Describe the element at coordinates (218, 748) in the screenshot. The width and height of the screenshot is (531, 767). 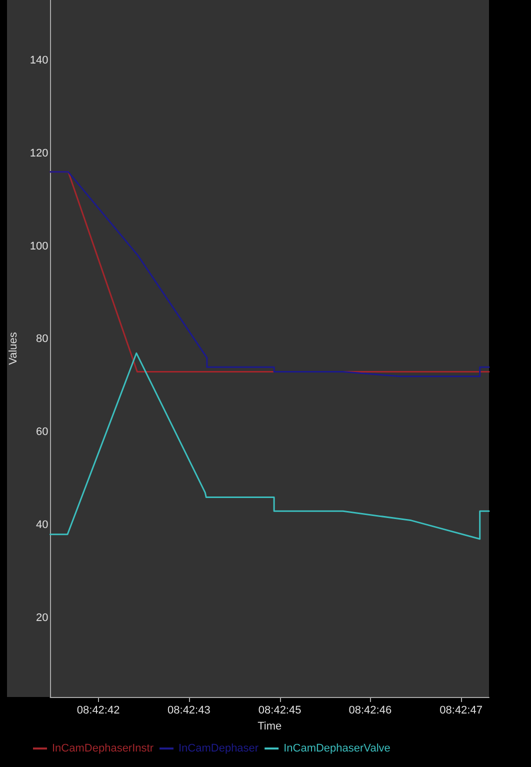
I see `legend-label: InCamDephaser` at that location.